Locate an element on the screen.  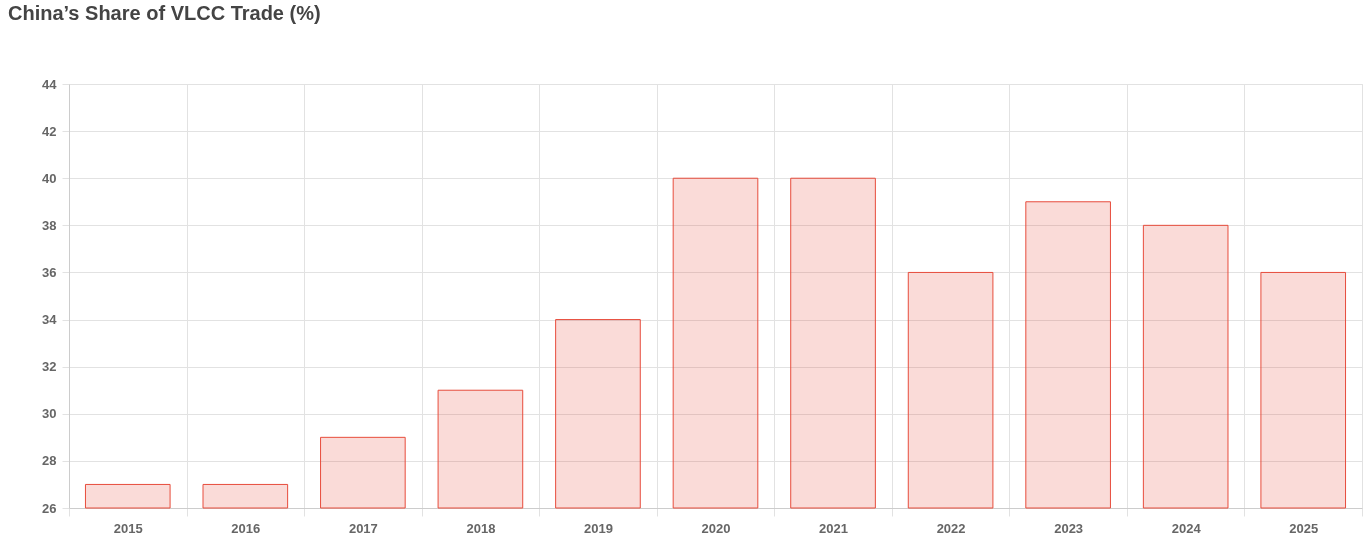
x-tick-label: 2025 is located at coordinates (1304, 528).